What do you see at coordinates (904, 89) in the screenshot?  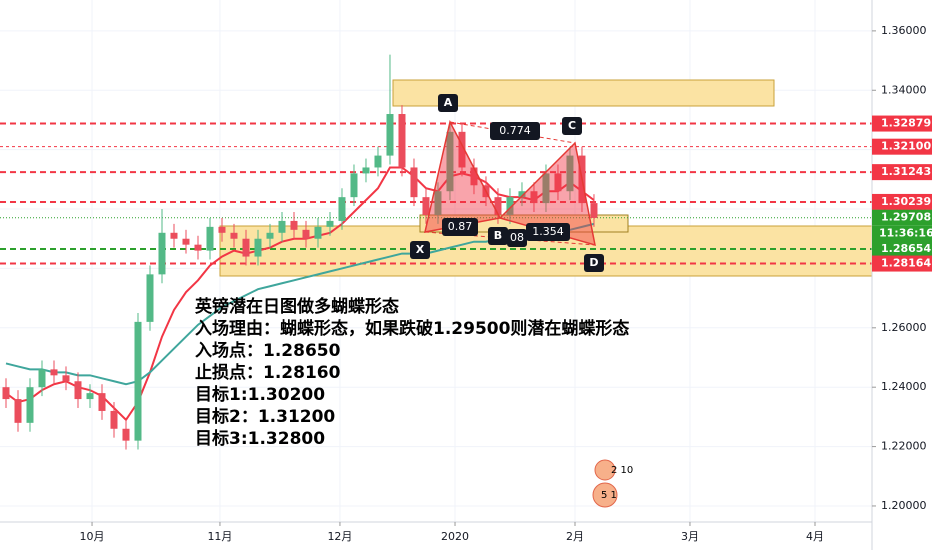 I see `y-tick-label: 1.34000` at bounding box center [904, 89].